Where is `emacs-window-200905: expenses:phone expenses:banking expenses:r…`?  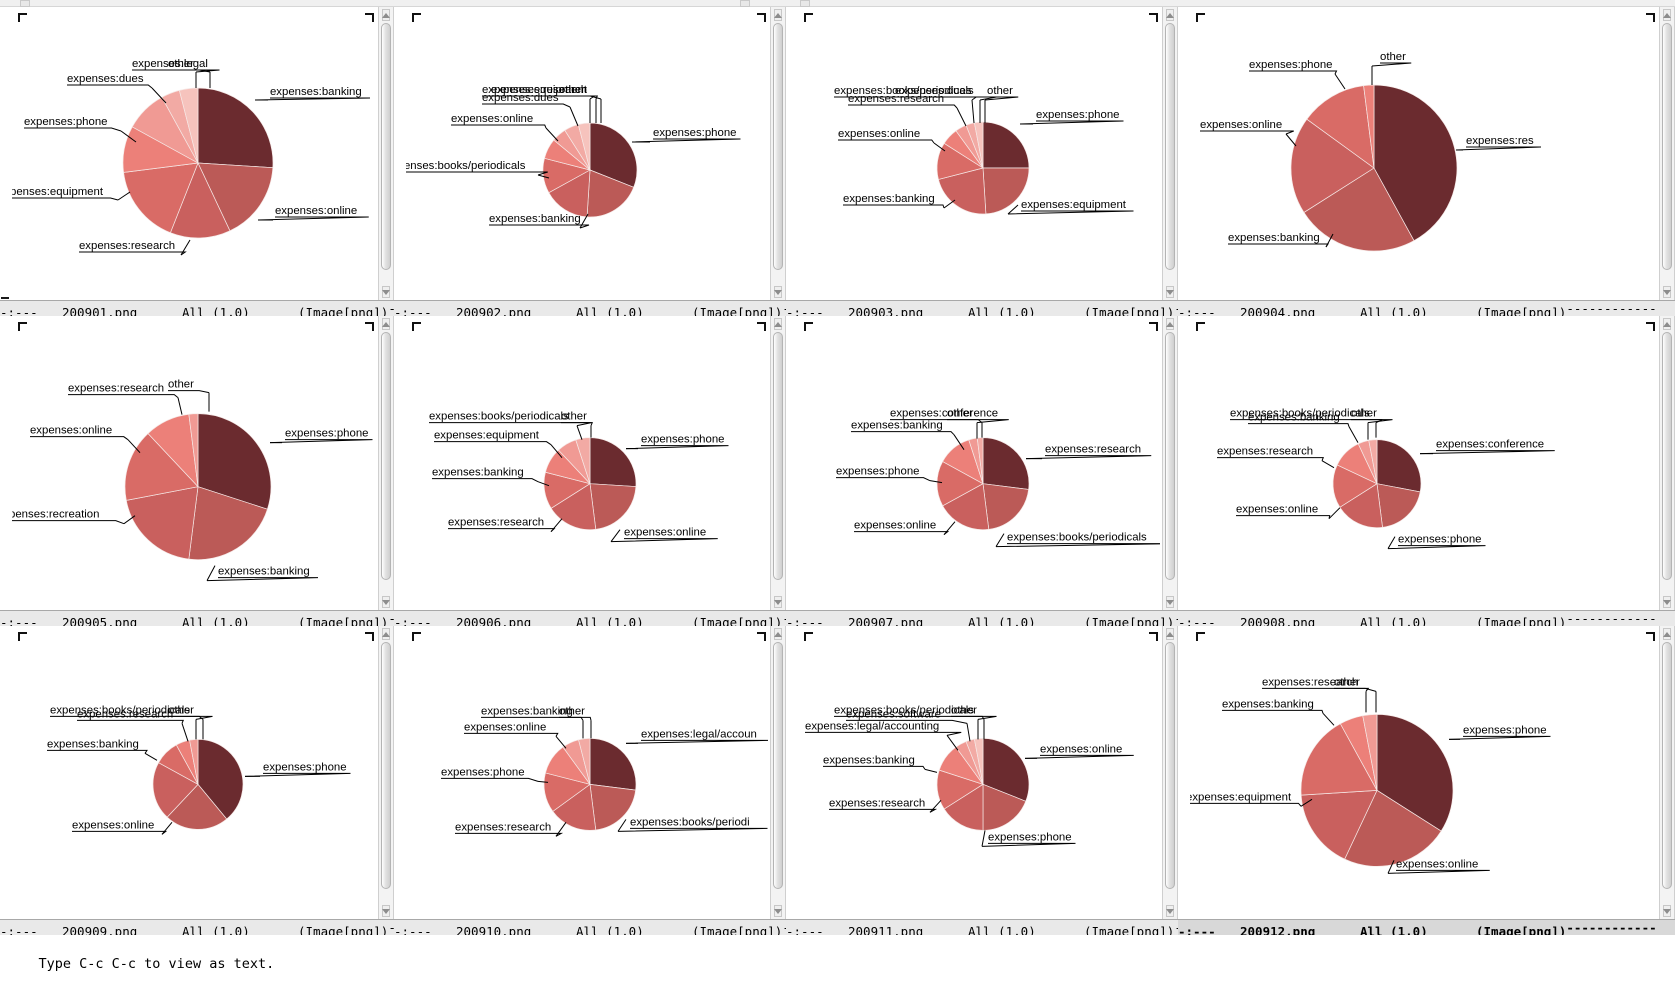 emacs-window-200905: expenses:phone expenses:banking expenses:r… is located at coordinates (197, 471).